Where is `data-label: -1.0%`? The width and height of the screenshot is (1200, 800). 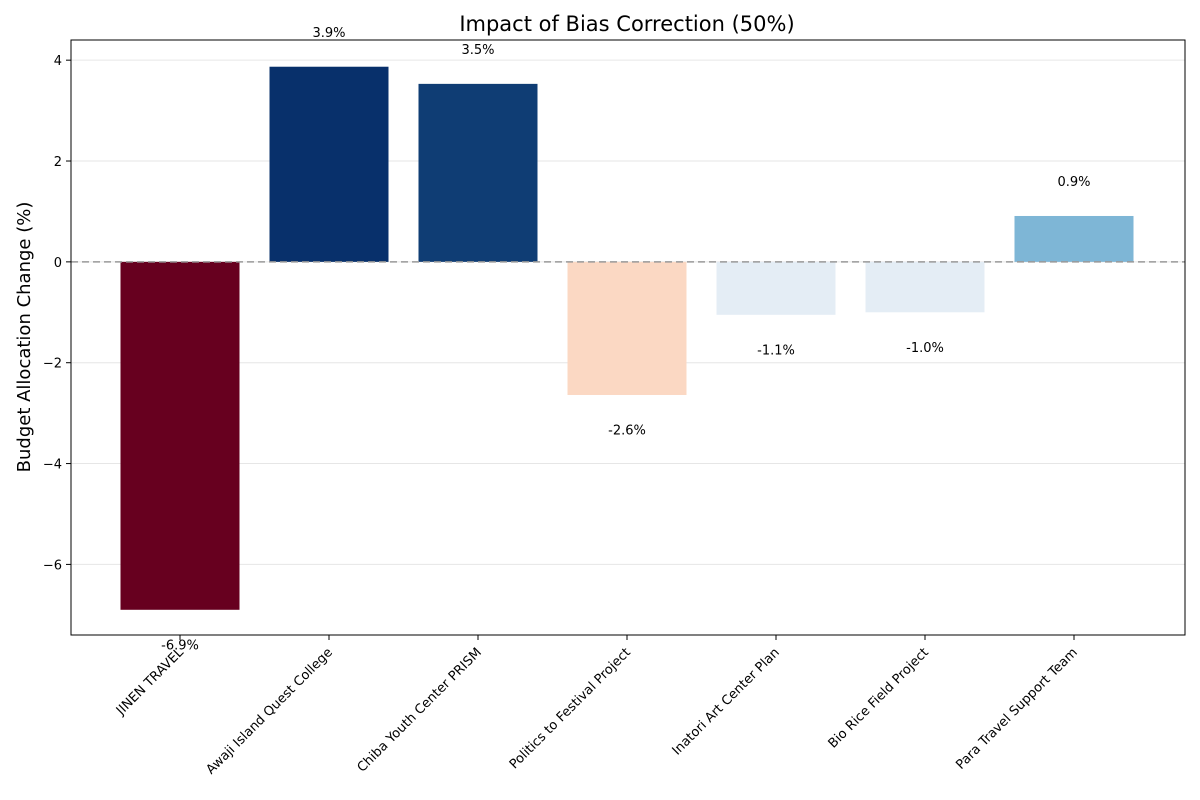 data-label: -1.0% is located at coordinates (925, 348).